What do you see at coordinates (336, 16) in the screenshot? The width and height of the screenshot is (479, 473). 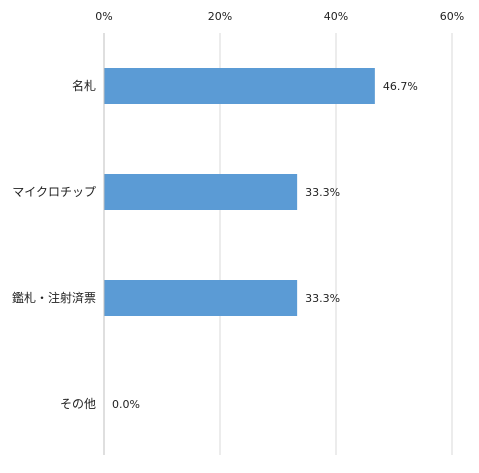 I see `x-tick-label: 40%` at bounding box center [336, 16].